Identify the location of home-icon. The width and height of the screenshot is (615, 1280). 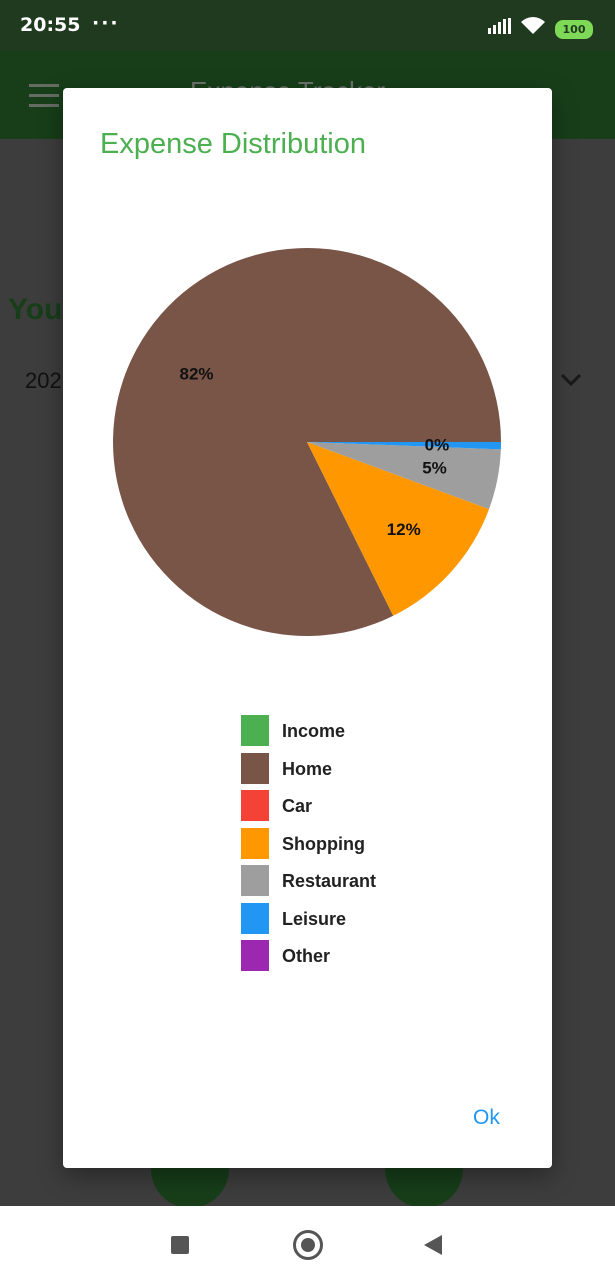
(308, 1245).